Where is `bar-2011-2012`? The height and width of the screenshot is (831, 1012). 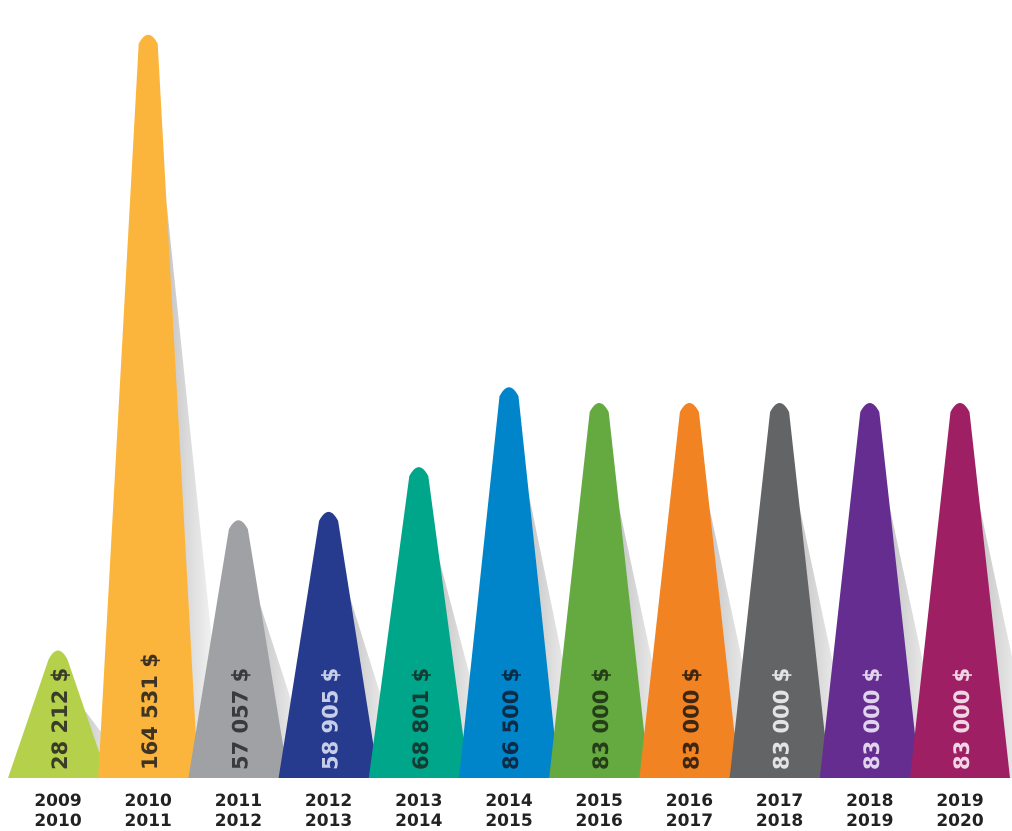 bar-2011-2012 is located at coordinates (238, 649).